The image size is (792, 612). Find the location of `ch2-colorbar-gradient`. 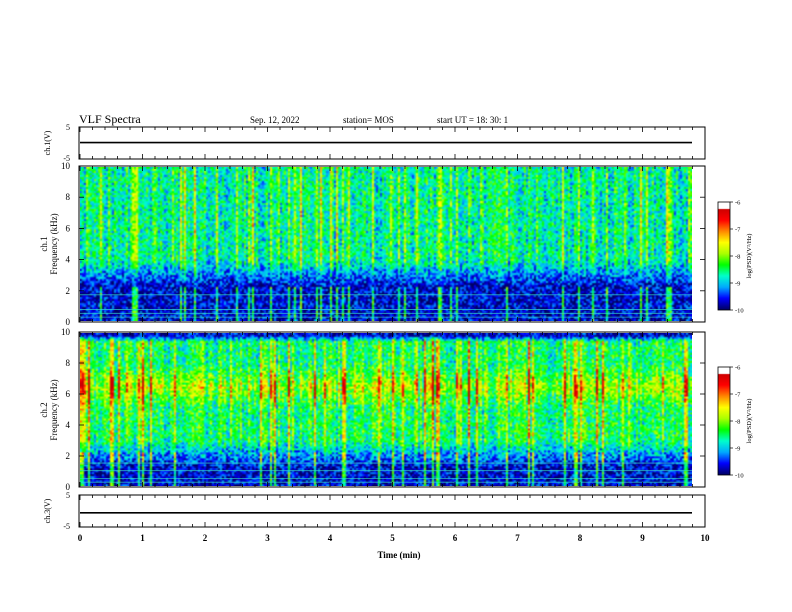

ch2-colorbar-gradient is located at coordinates (724, 421).